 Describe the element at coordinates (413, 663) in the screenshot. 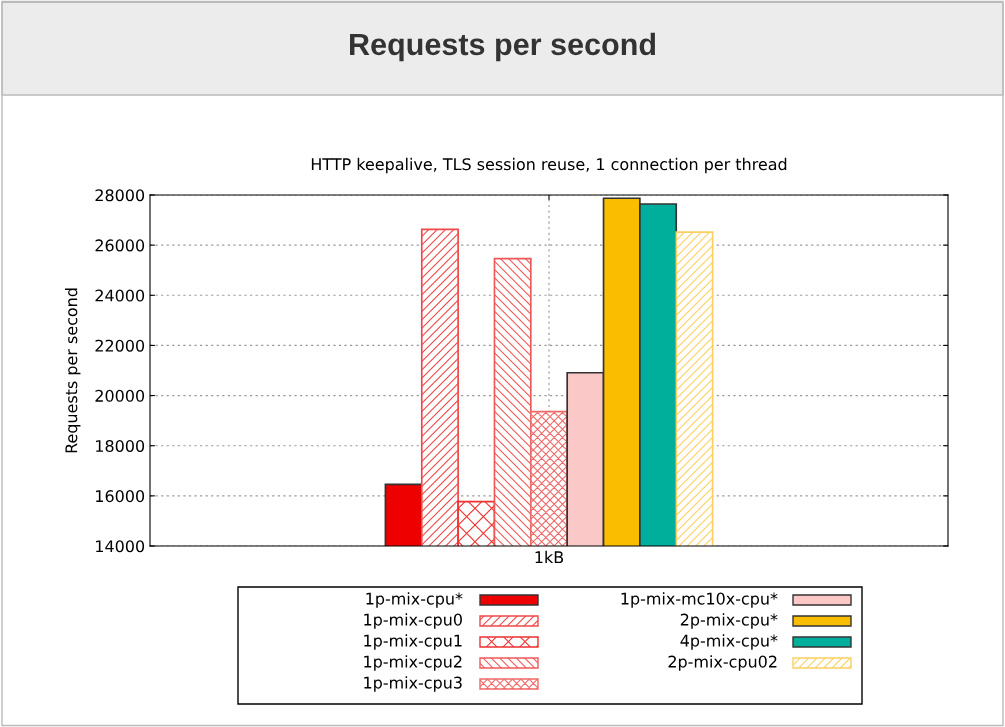

I see `legend-label: 1p-mix-cpu2` at that location.